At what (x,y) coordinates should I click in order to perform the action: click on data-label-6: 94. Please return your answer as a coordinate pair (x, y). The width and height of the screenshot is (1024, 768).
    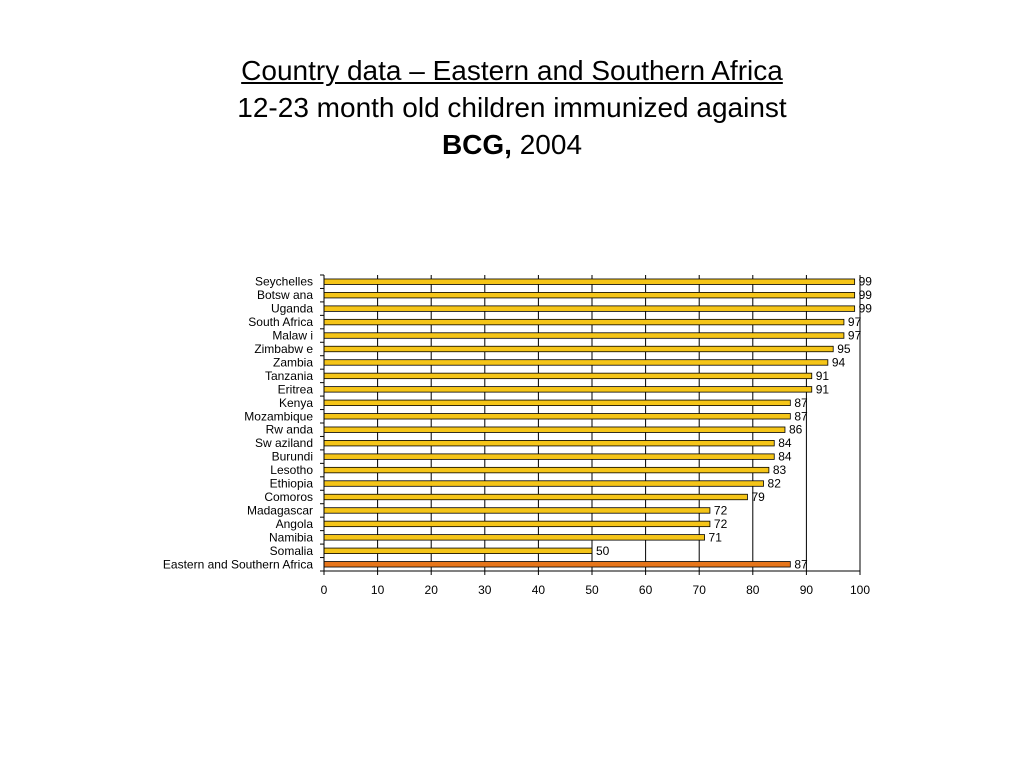
    Looking at the image, I should click on (839, 362).